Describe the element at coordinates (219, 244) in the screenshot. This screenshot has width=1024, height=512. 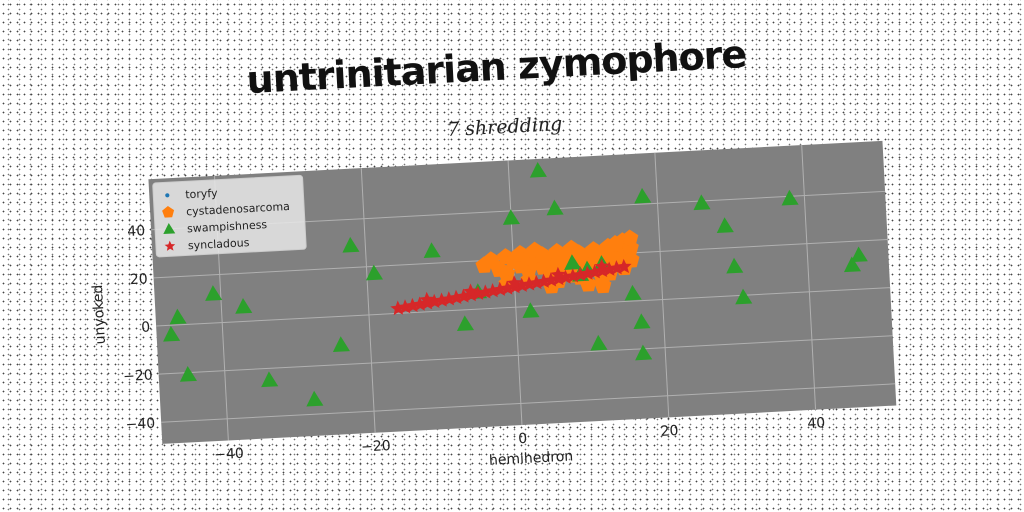
I see `legend-label: syncladous` at that location.